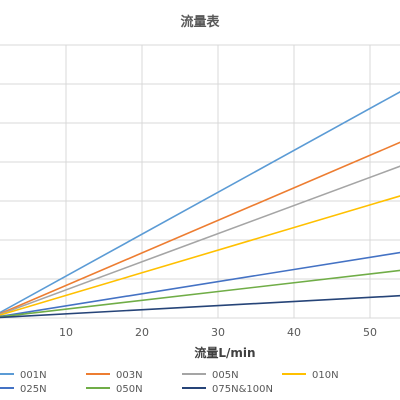 This screenshot has width=400, height=400. What do you see at coordinates (129, 375) in the screenshot?
I see `legend-label: 003N` at bounding box center [129, 375].